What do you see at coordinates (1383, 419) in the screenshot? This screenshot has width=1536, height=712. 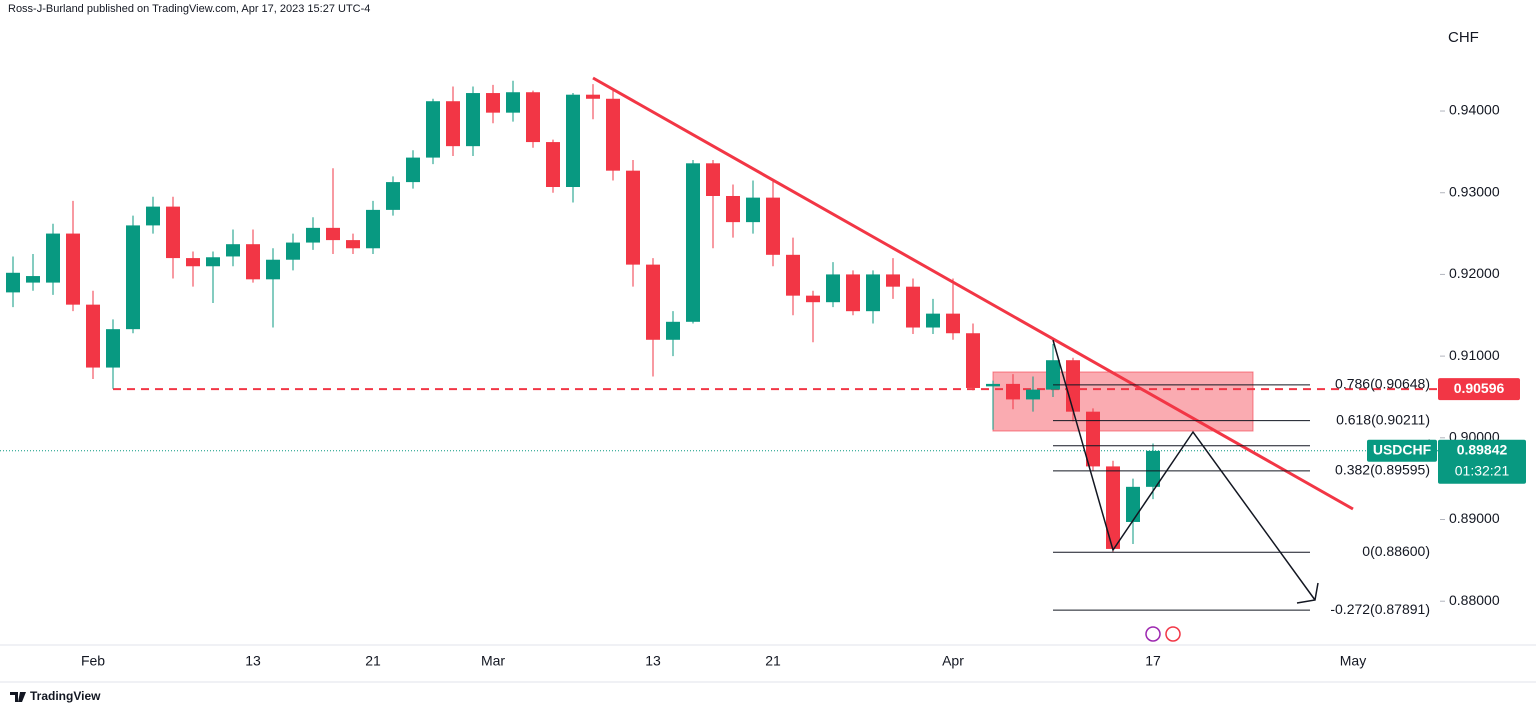 I see `fib-label: 0.618(0.90211)` at bounding box center [1383, 419].